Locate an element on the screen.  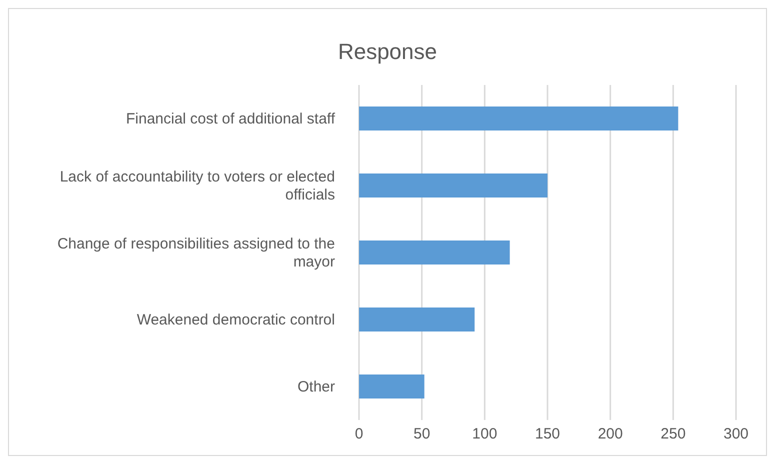
y-tick-label: Other is located at coordinates (316, 387).